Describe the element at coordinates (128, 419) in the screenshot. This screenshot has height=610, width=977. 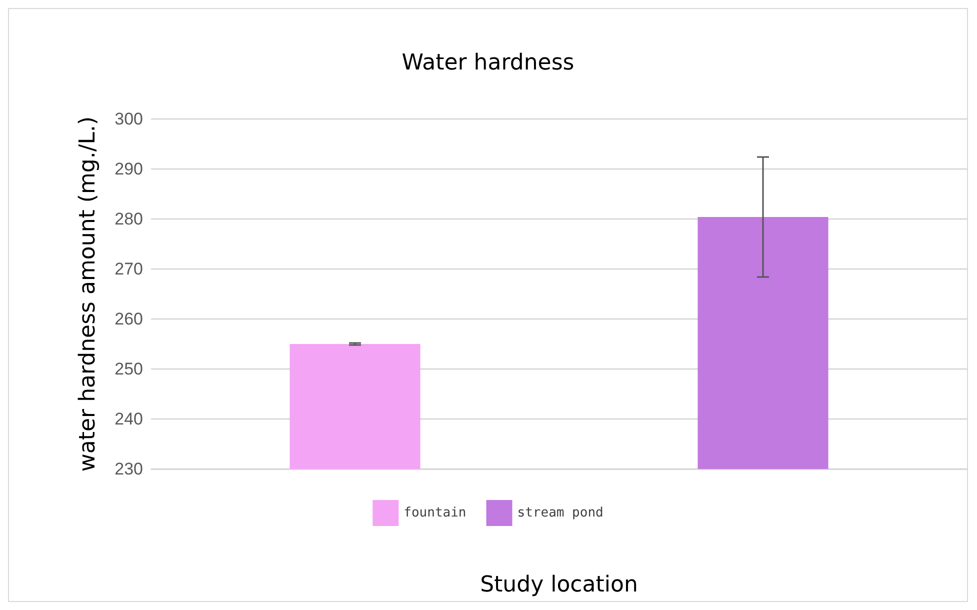
I see `y-tick-label: 240` at that location.